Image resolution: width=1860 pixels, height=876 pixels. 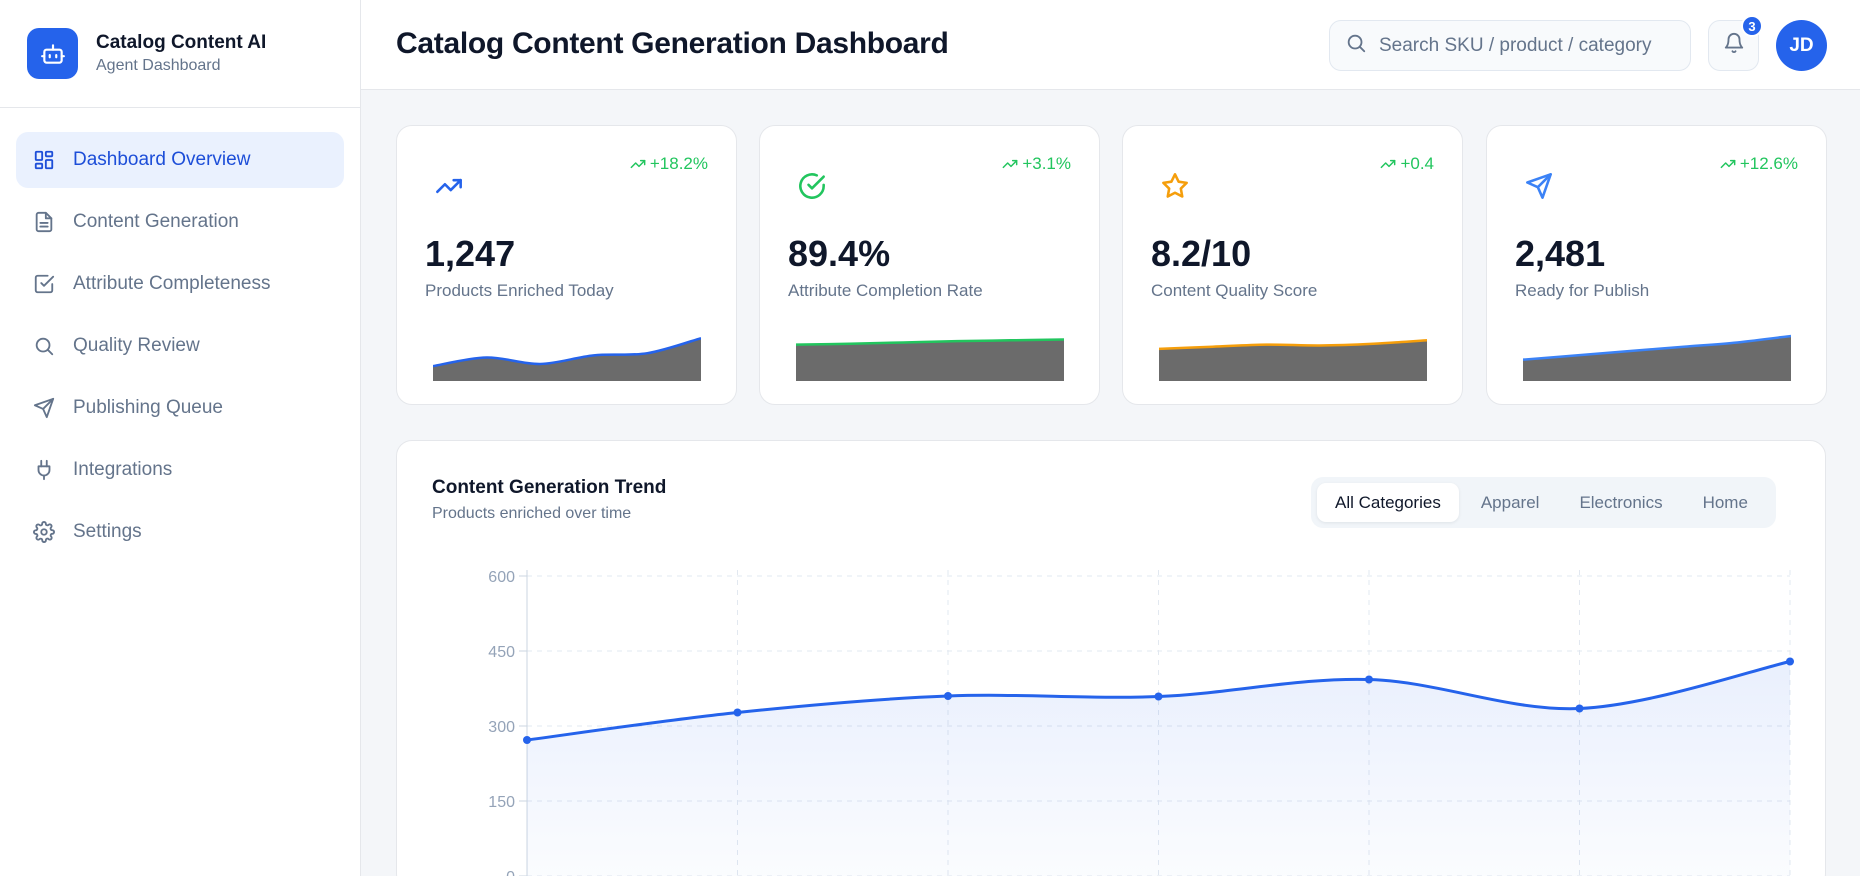 What do you see at coordinates (44, 222) in the screenshot?
I see `file-text-icon` at bounding box center [44, 222].